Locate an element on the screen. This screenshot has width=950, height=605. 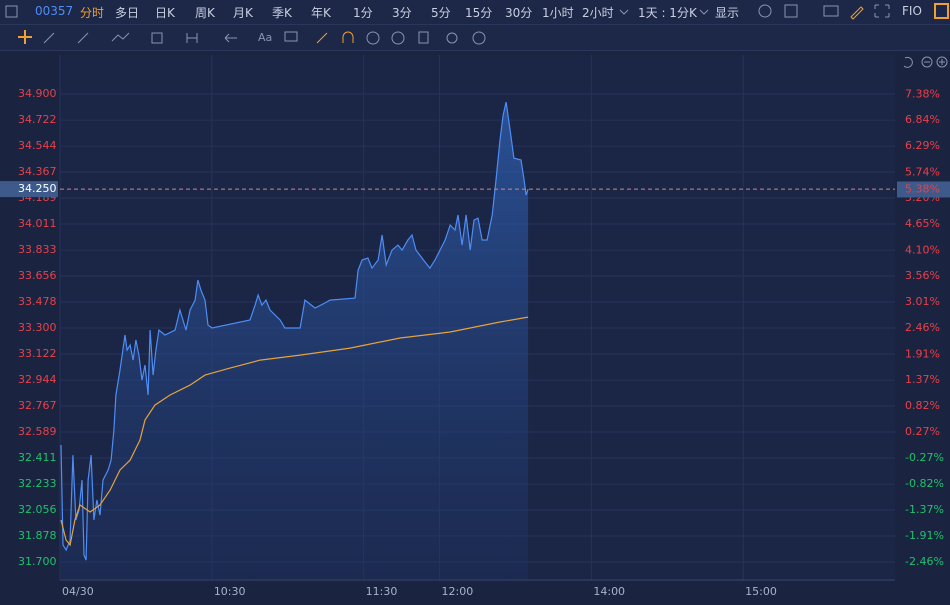
current-pct-label: 5.38% is located at coordinates (922, 188).